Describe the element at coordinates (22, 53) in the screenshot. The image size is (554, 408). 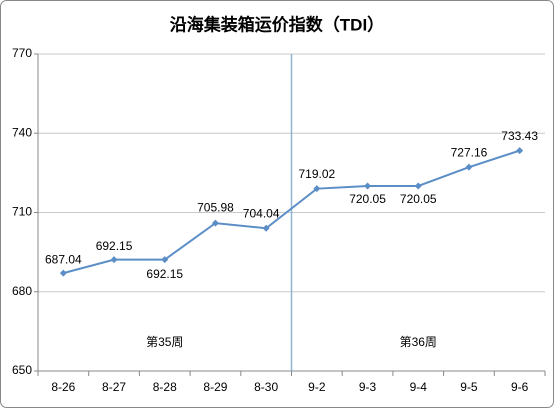
I see `y-tick-label: 770` at that location.